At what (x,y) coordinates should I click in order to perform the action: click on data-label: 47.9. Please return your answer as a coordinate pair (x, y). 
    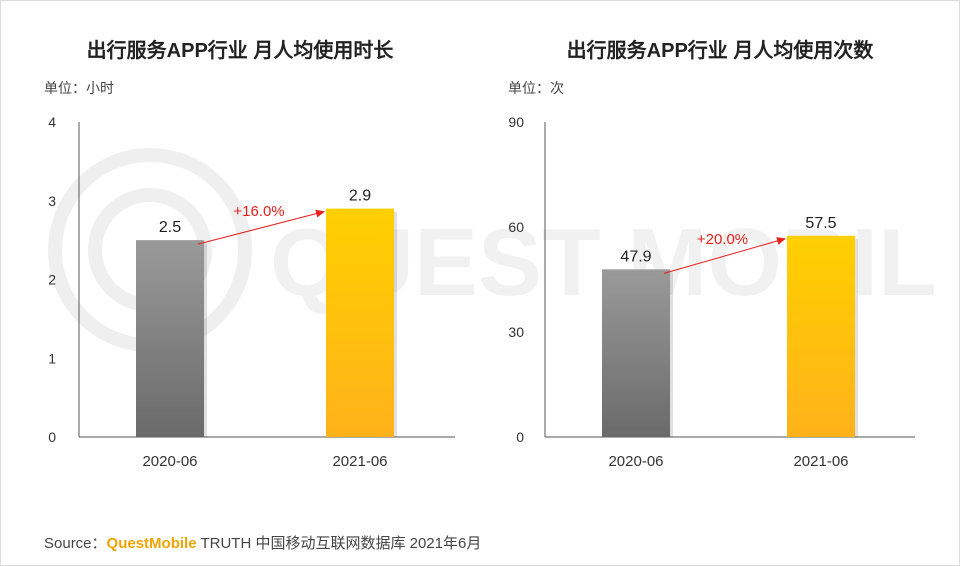
    Looking at the image, I should click on (635, 256).